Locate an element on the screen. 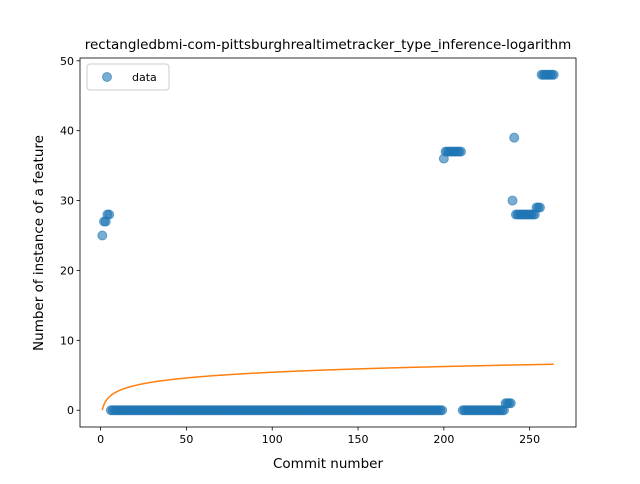 This screenshot has width=640, height=484. y-axis-label: Number of instance of a feature is located at coordinates (39, 243).